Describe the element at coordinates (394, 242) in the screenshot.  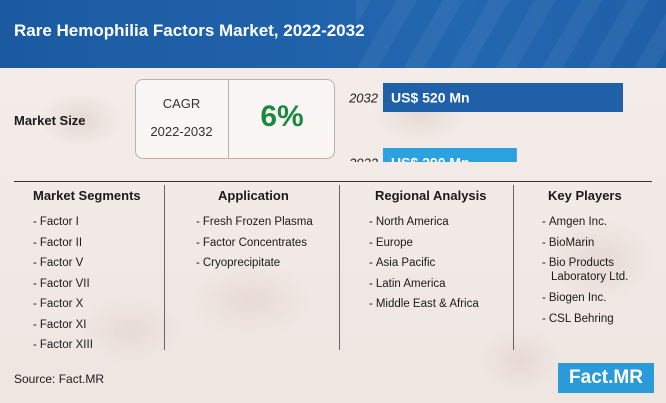
I see `list-item-text: Europe` at that location.